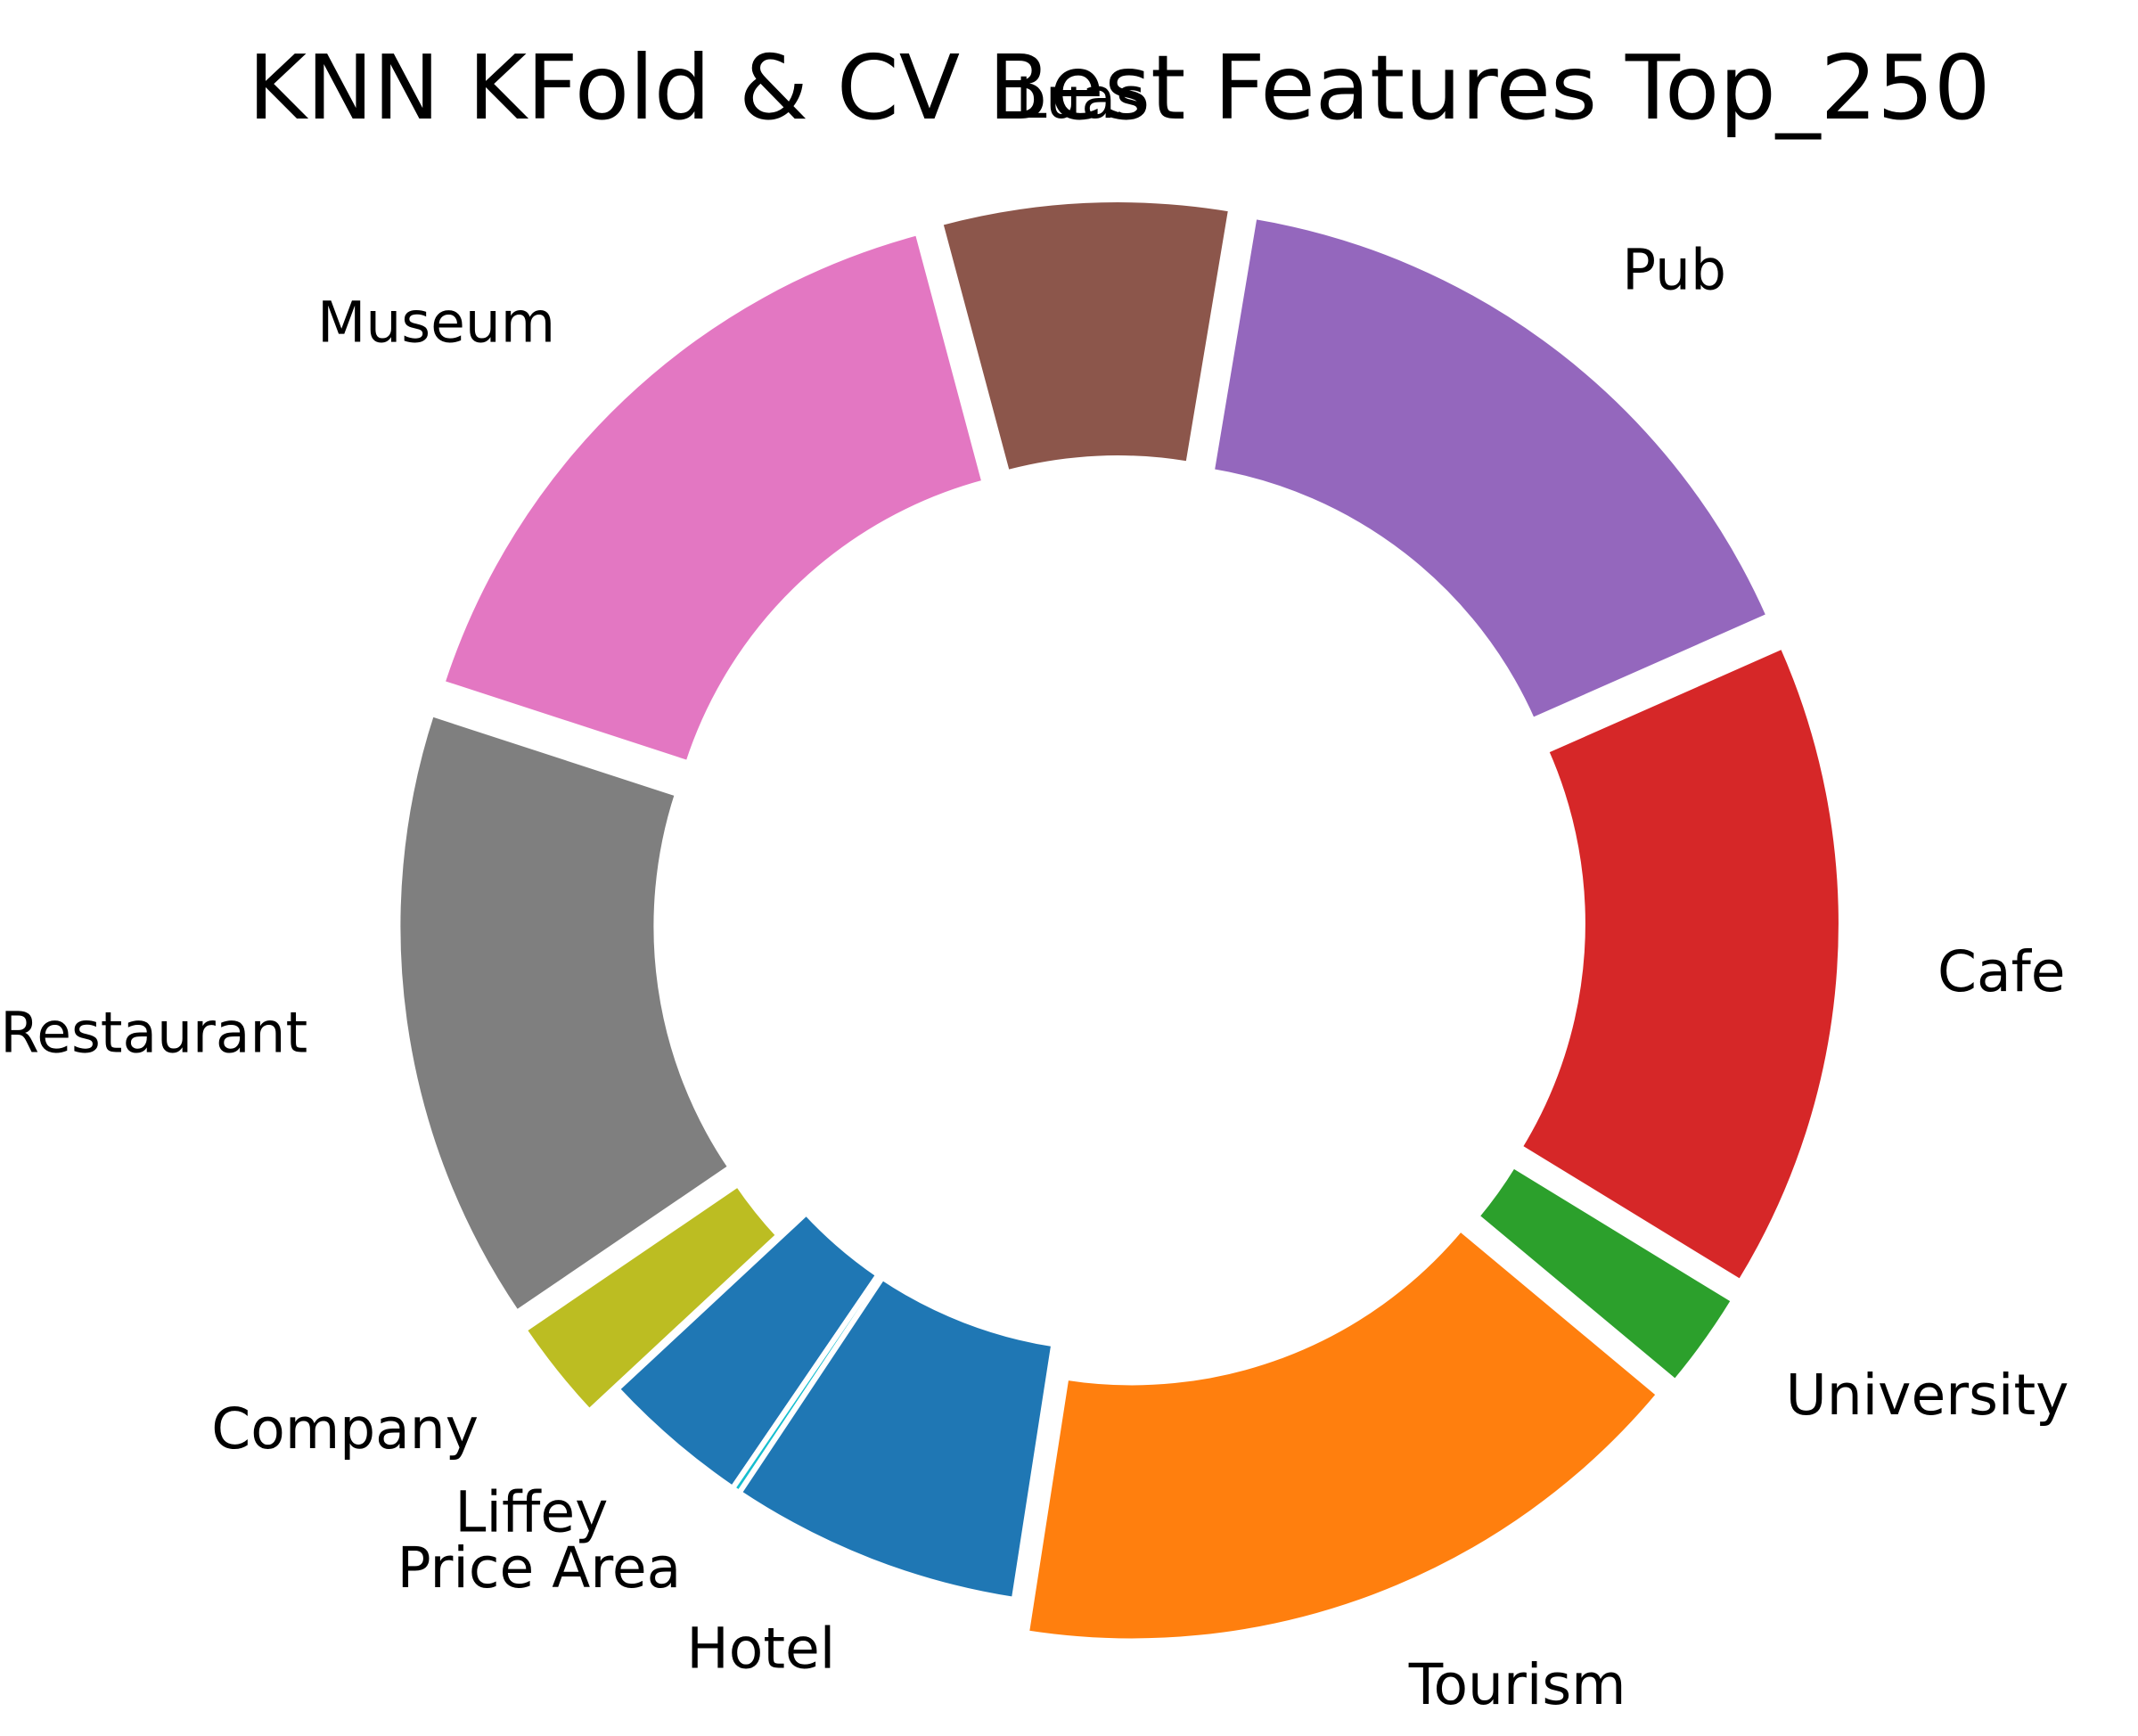  I want to click on slice-university, so click(1605, 1274).